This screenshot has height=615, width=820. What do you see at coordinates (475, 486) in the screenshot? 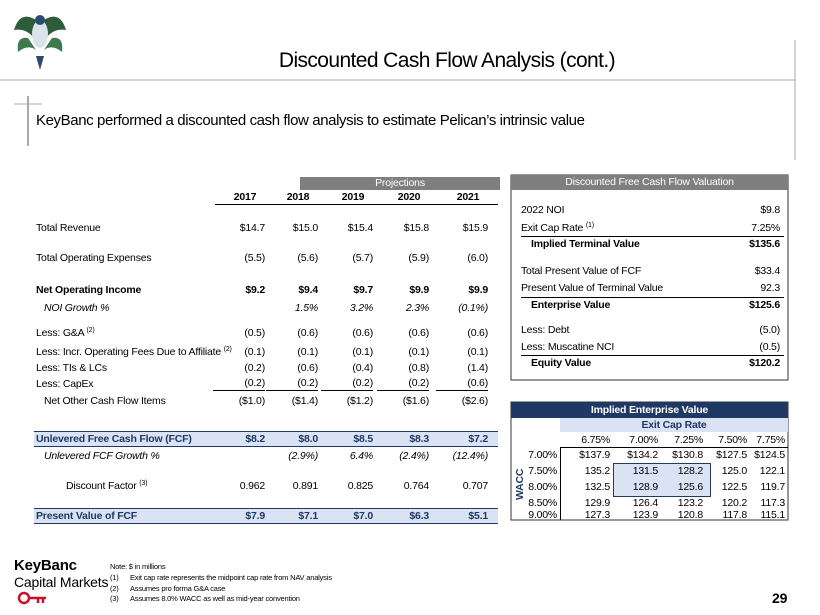
I see `cell: 0.707` at bounding box center [475, 486].